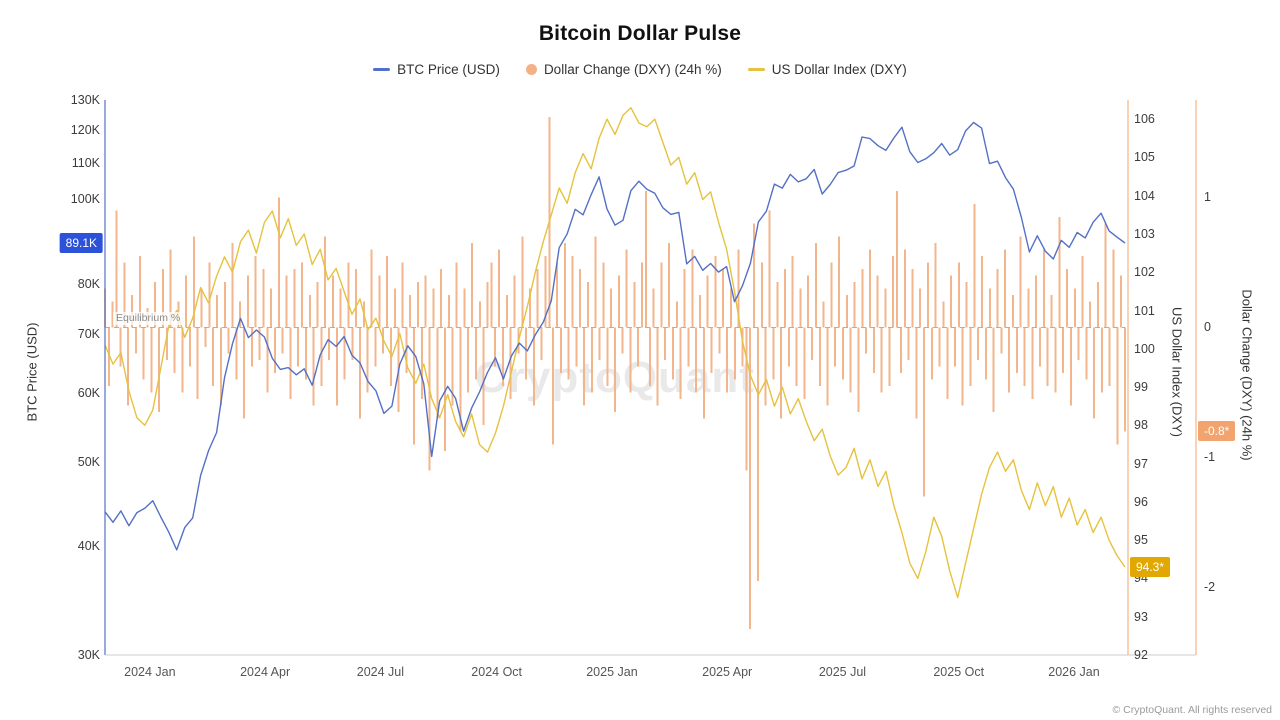  I want to click on btc-axis-tick: 130K, so click(85, 100).